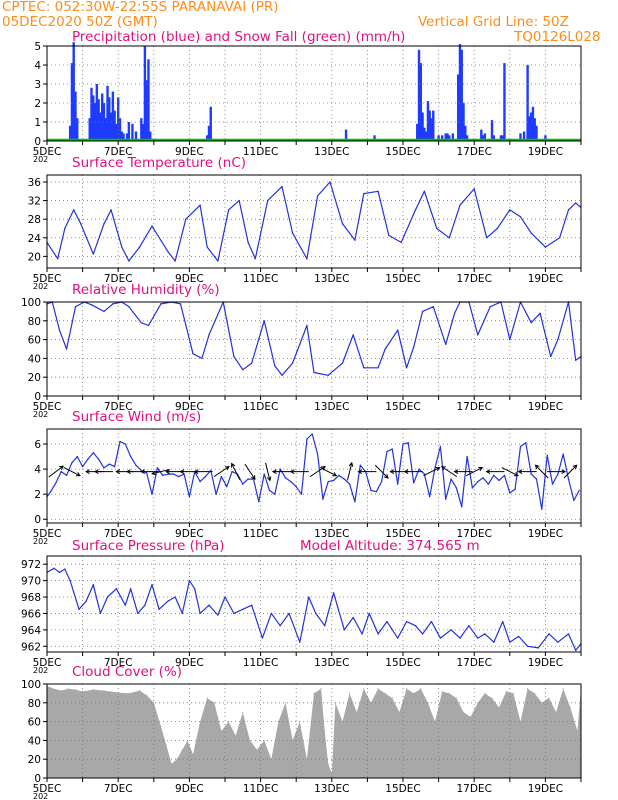  What do you see at coordinates (127, 672) in the screenshot?
I see `panel-title-cloud: Cloud Cover (%)` at bounding box center [127, 672].